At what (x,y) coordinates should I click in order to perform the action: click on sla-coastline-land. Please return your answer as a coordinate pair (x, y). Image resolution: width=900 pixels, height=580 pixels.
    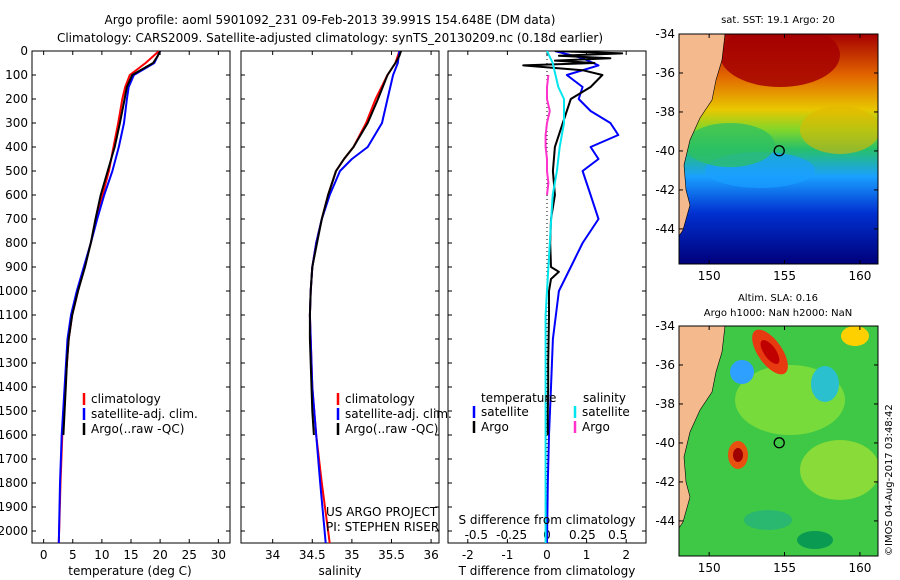
    Looking at the image, I should click on (702, 427).